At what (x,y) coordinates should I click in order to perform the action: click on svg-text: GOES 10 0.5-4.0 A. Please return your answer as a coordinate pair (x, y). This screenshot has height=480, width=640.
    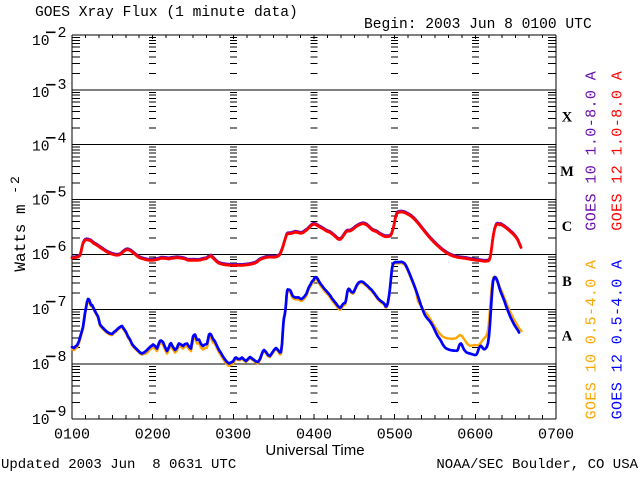
    Looking at the image, I should click on (592, 340).